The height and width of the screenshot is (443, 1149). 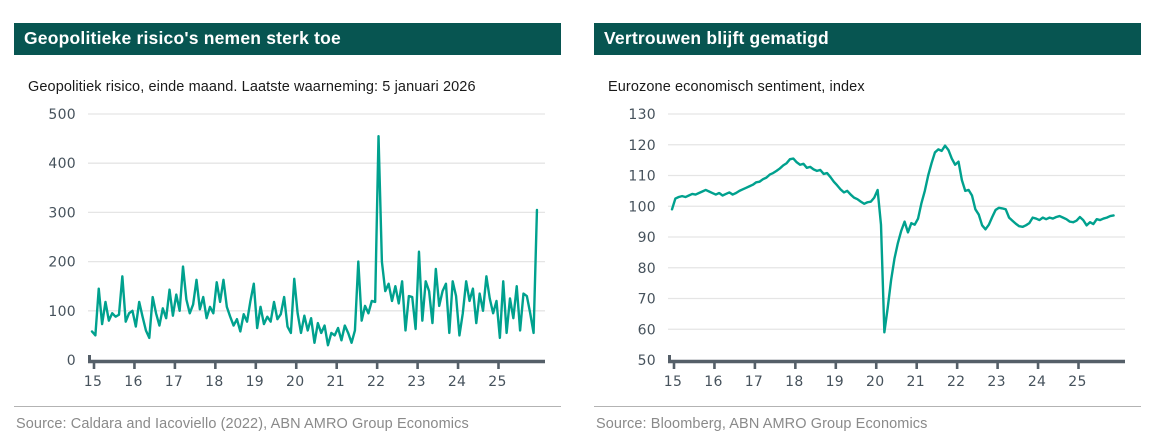 I want to click on y-axis-tick-label: 50, so click(x=647, y=361).